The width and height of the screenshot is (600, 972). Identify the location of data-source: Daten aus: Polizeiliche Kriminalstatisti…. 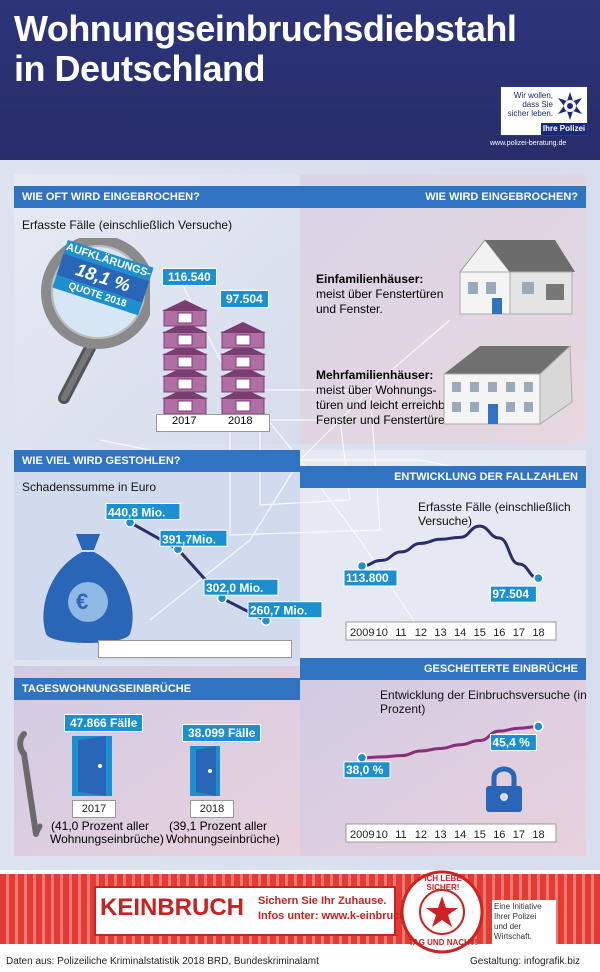
(162, 961).